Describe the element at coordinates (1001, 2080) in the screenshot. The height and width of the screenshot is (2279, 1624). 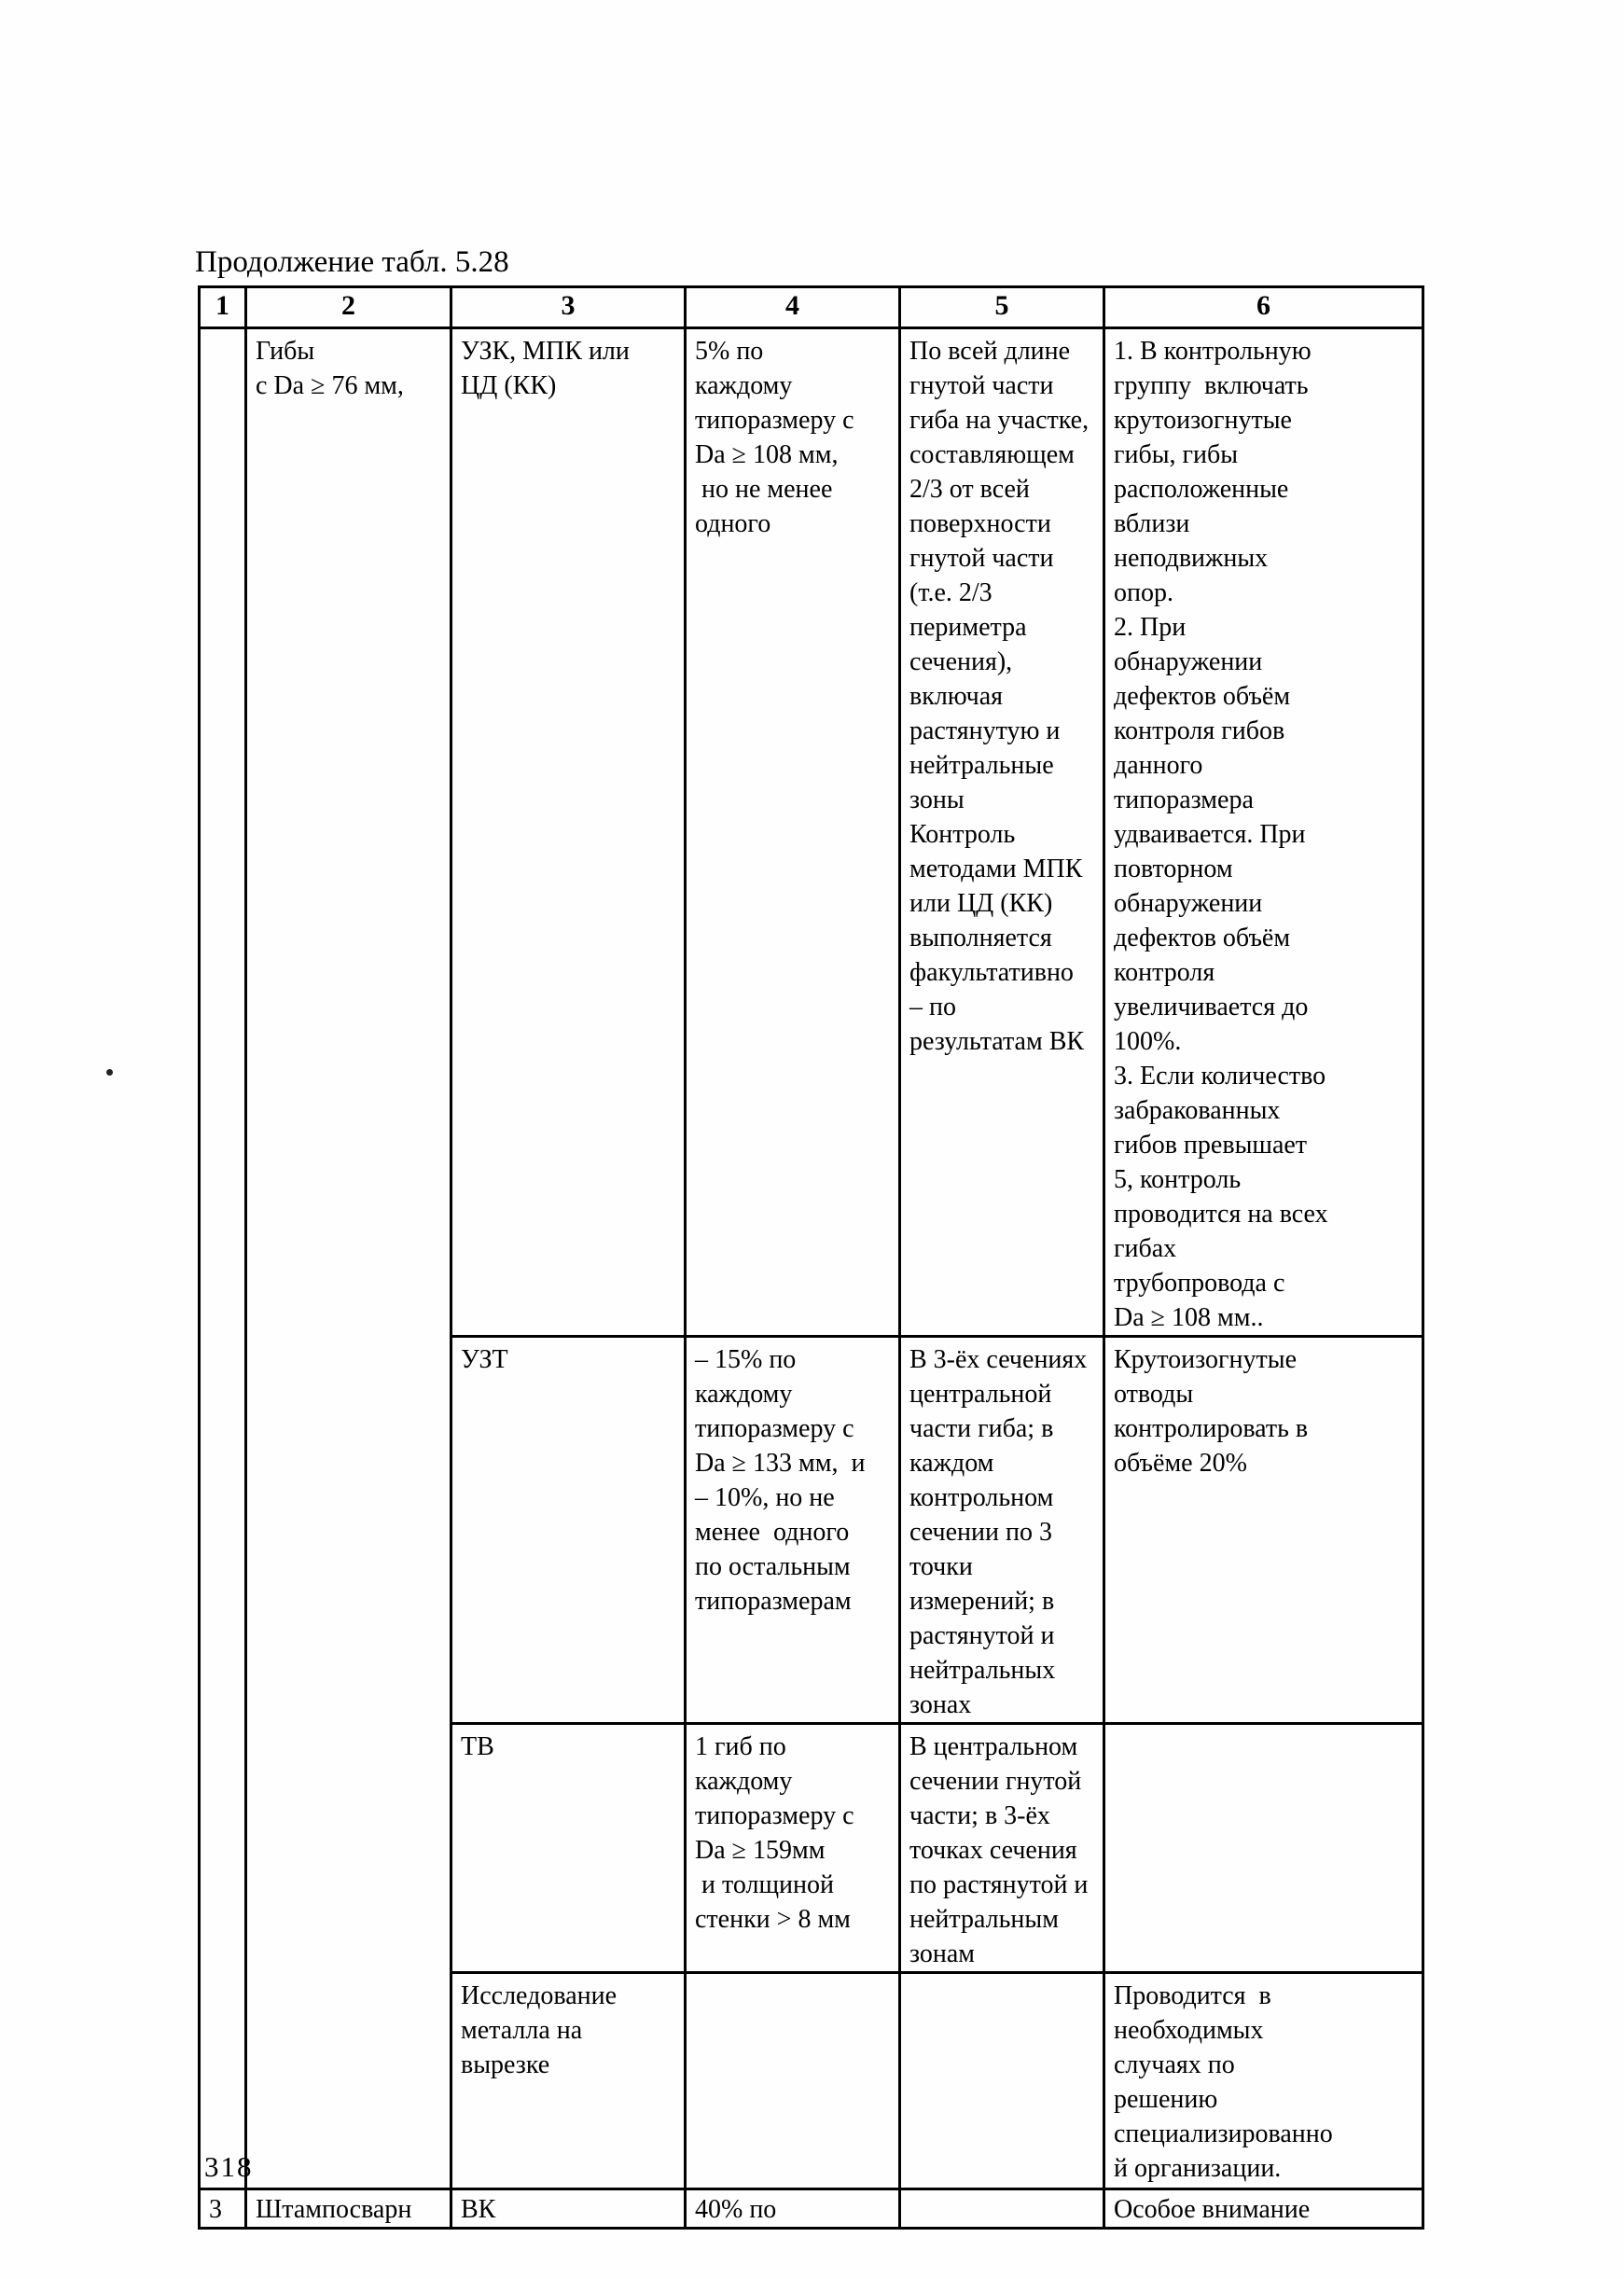
I see `cell-r4-c5` at that location.